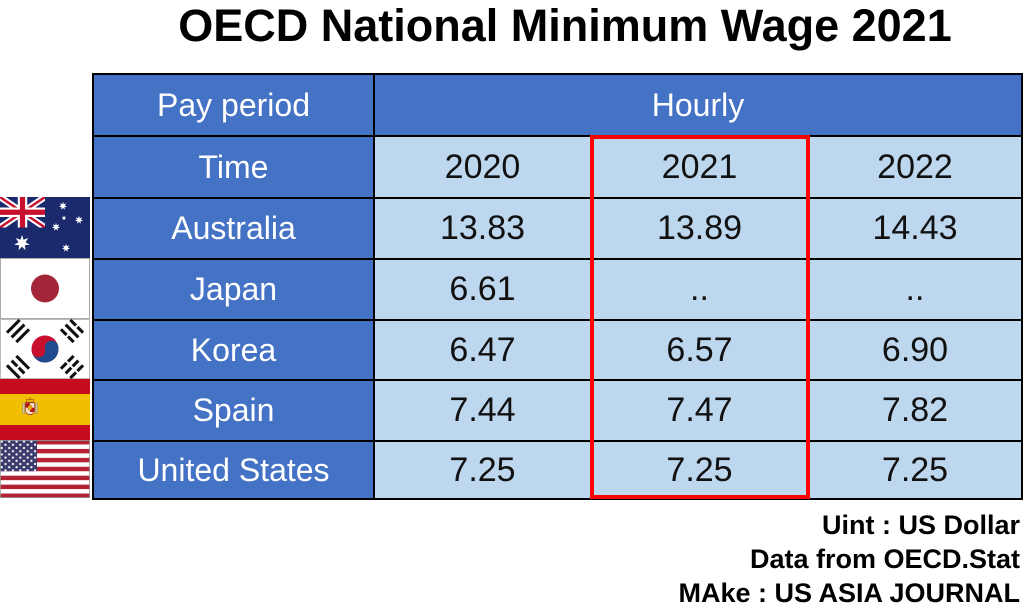 The width and height of the screenshot is (1024, 616). What do you see at coordinates (915, 167) in the screenshot?
I see `year-header-2022: 2022` at bounding box center [915, 167].